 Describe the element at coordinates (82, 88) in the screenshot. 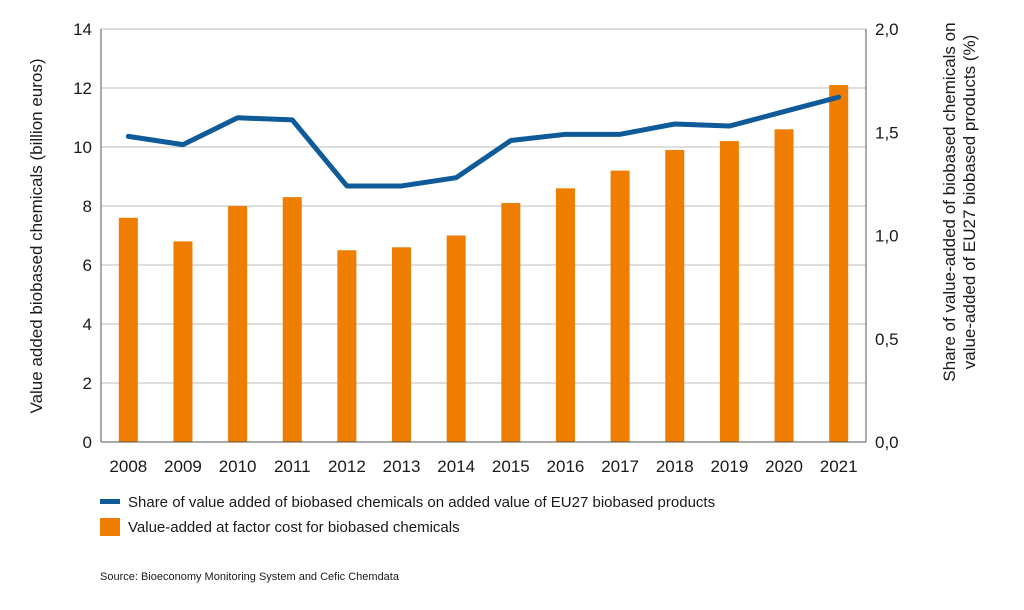

I see `y-left-tick-label: 12` at that location.